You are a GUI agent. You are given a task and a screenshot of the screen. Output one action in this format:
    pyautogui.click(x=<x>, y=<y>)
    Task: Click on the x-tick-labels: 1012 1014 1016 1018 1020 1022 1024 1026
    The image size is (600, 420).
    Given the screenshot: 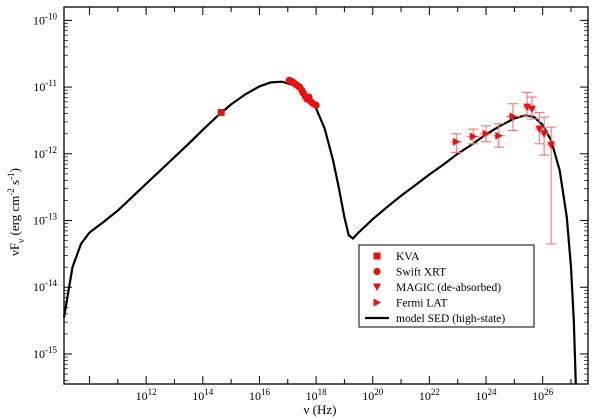 What is the action you would take?
    pyautogui.click(x=345, y=395)
    